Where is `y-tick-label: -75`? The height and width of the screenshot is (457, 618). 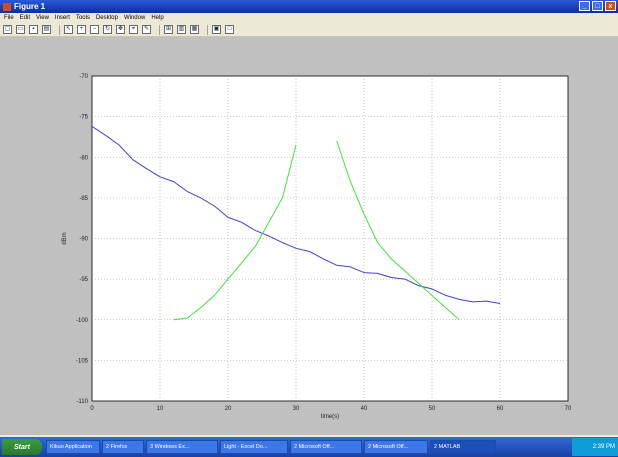
y-tick-label: -75 is located at coordinates (83, 118).